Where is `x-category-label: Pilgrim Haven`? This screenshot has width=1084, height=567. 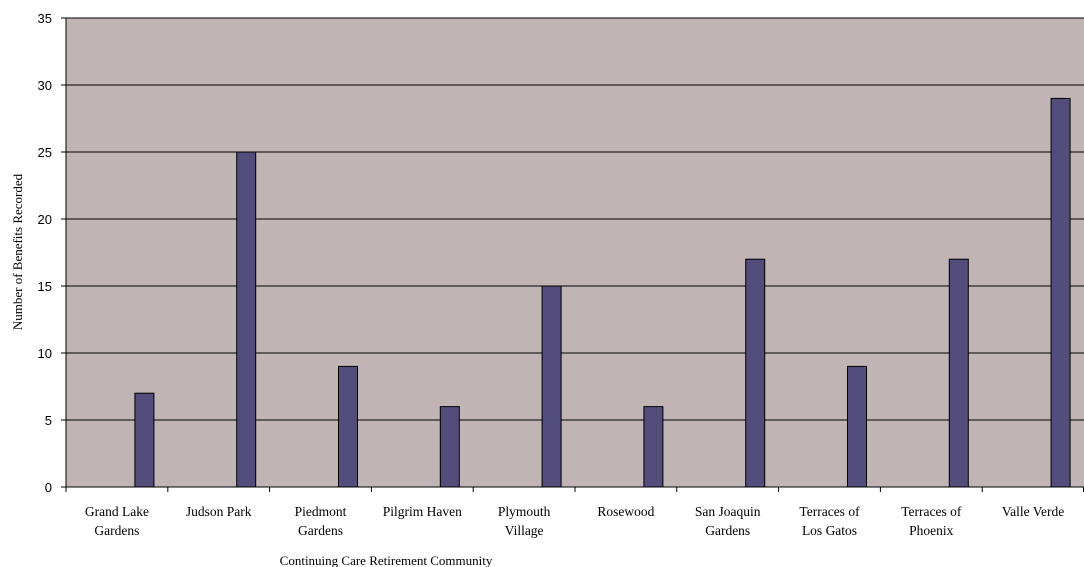
x-category-label: Pilgrim Haven is located at coordinates (422, 511).